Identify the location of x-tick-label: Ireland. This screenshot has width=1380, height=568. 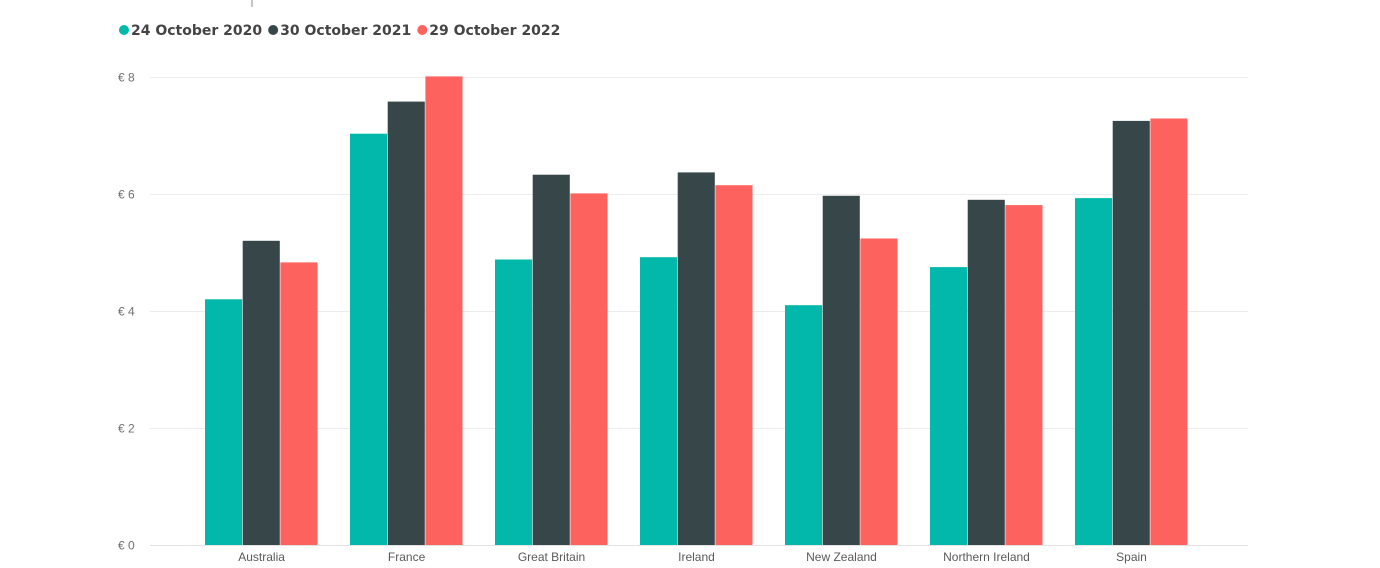
(696, 557).